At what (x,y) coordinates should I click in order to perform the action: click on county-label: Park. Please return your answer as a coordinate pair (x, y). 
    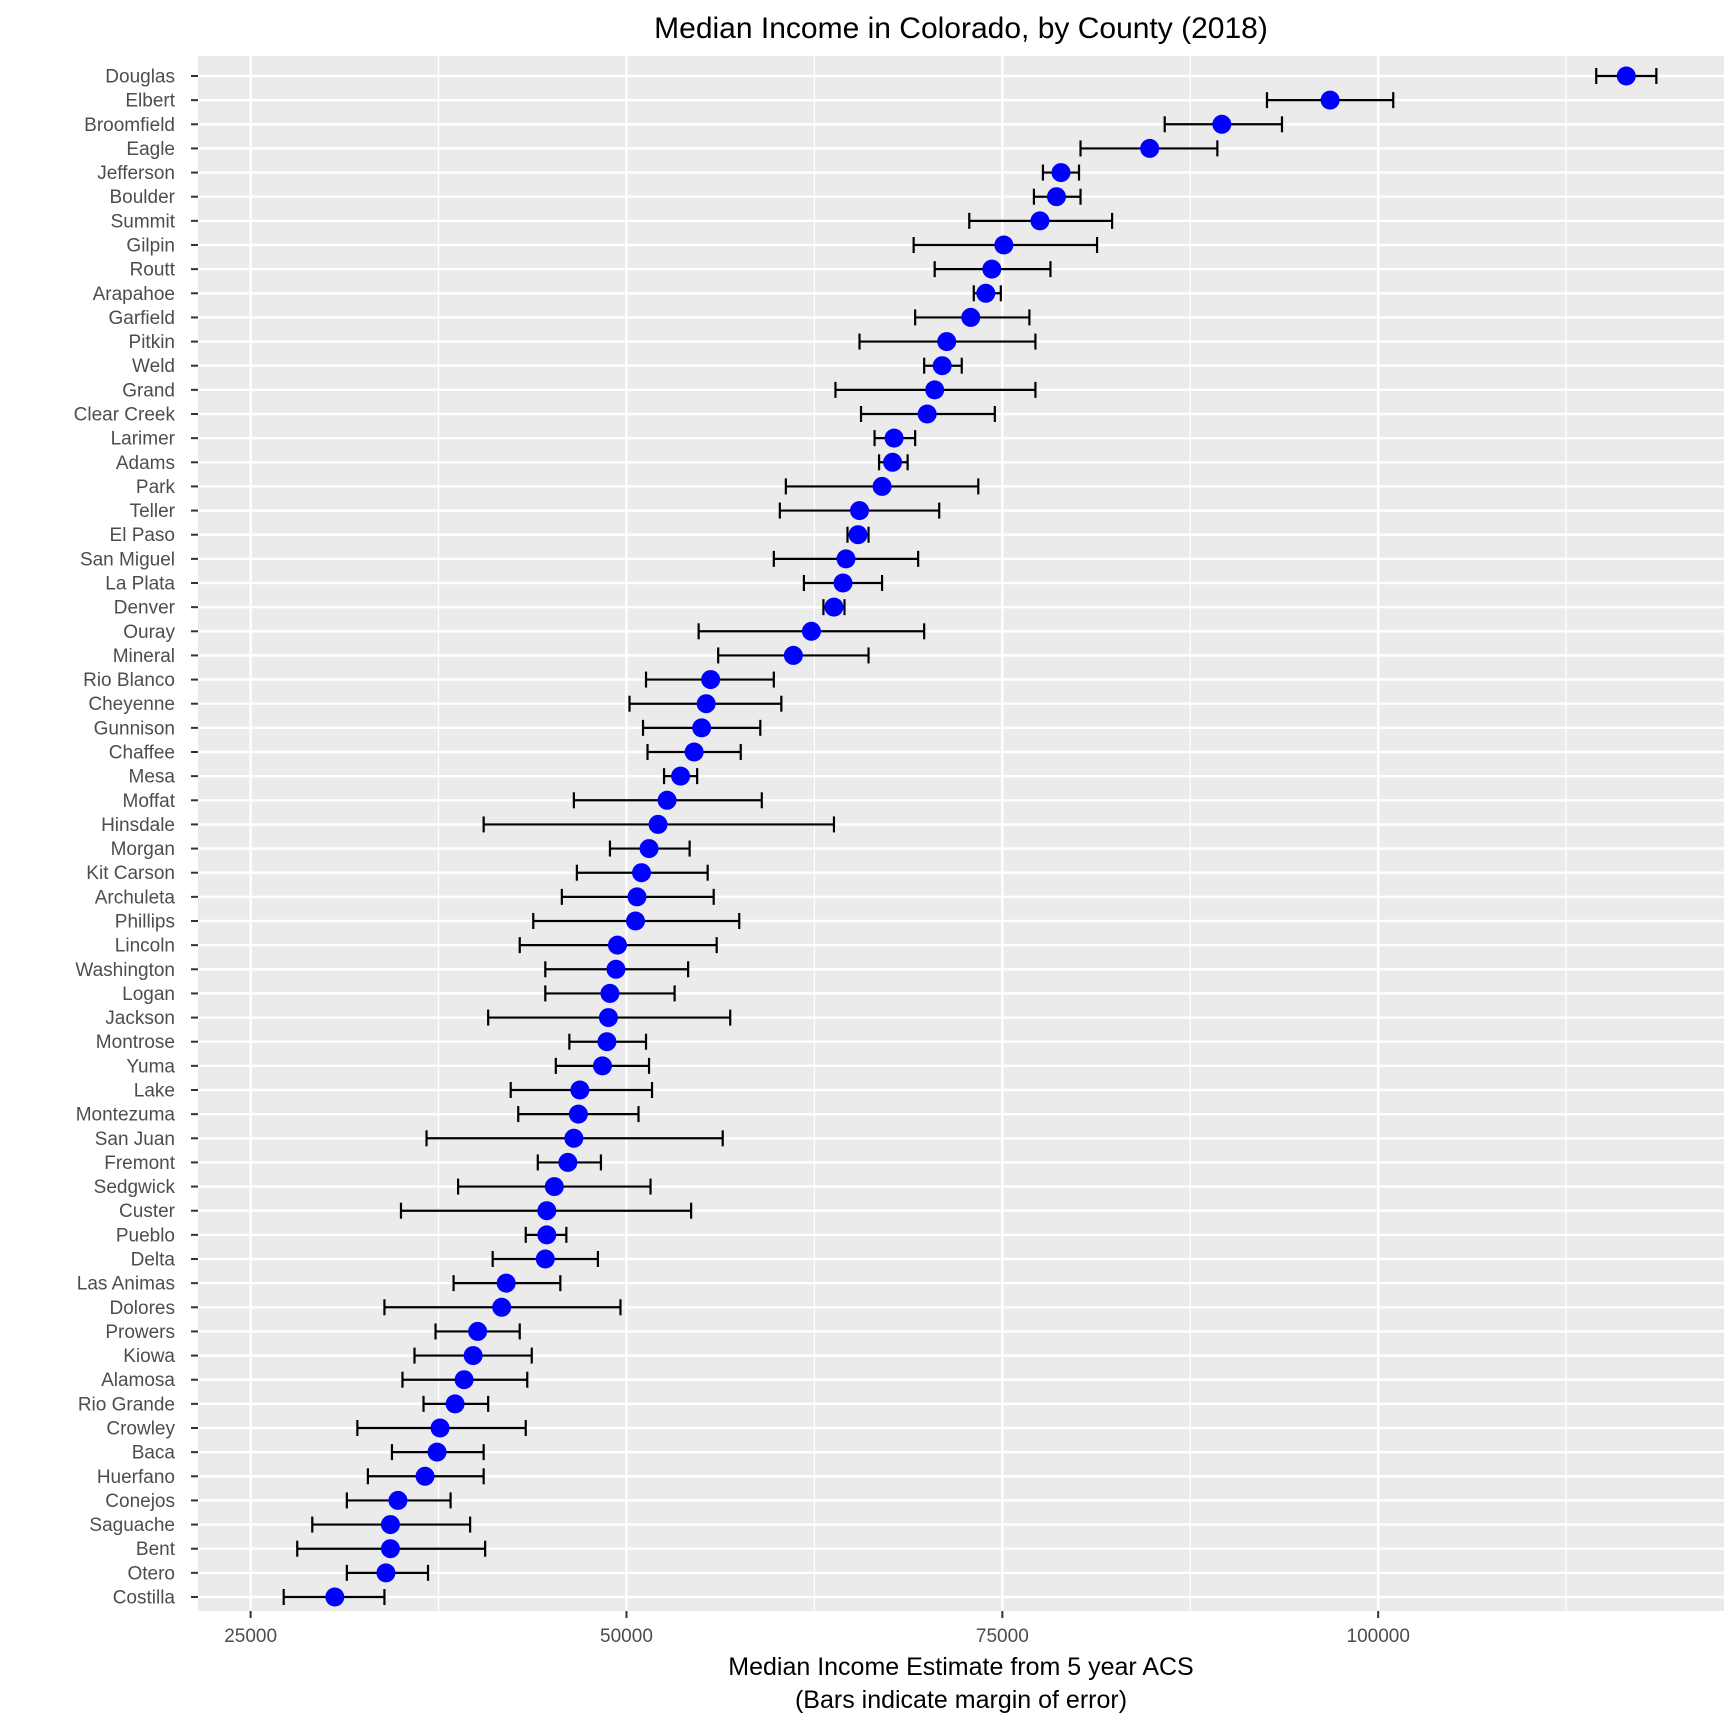
    Looking at the image, I should click on (156, 487).